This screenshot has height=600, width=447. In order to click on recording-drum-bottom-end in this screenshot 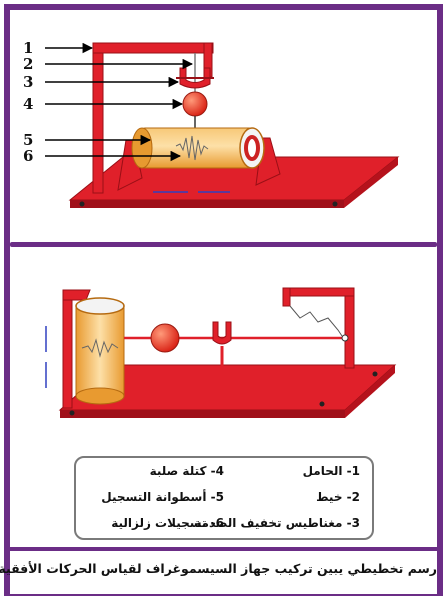, I will do `click(100, 396)`.